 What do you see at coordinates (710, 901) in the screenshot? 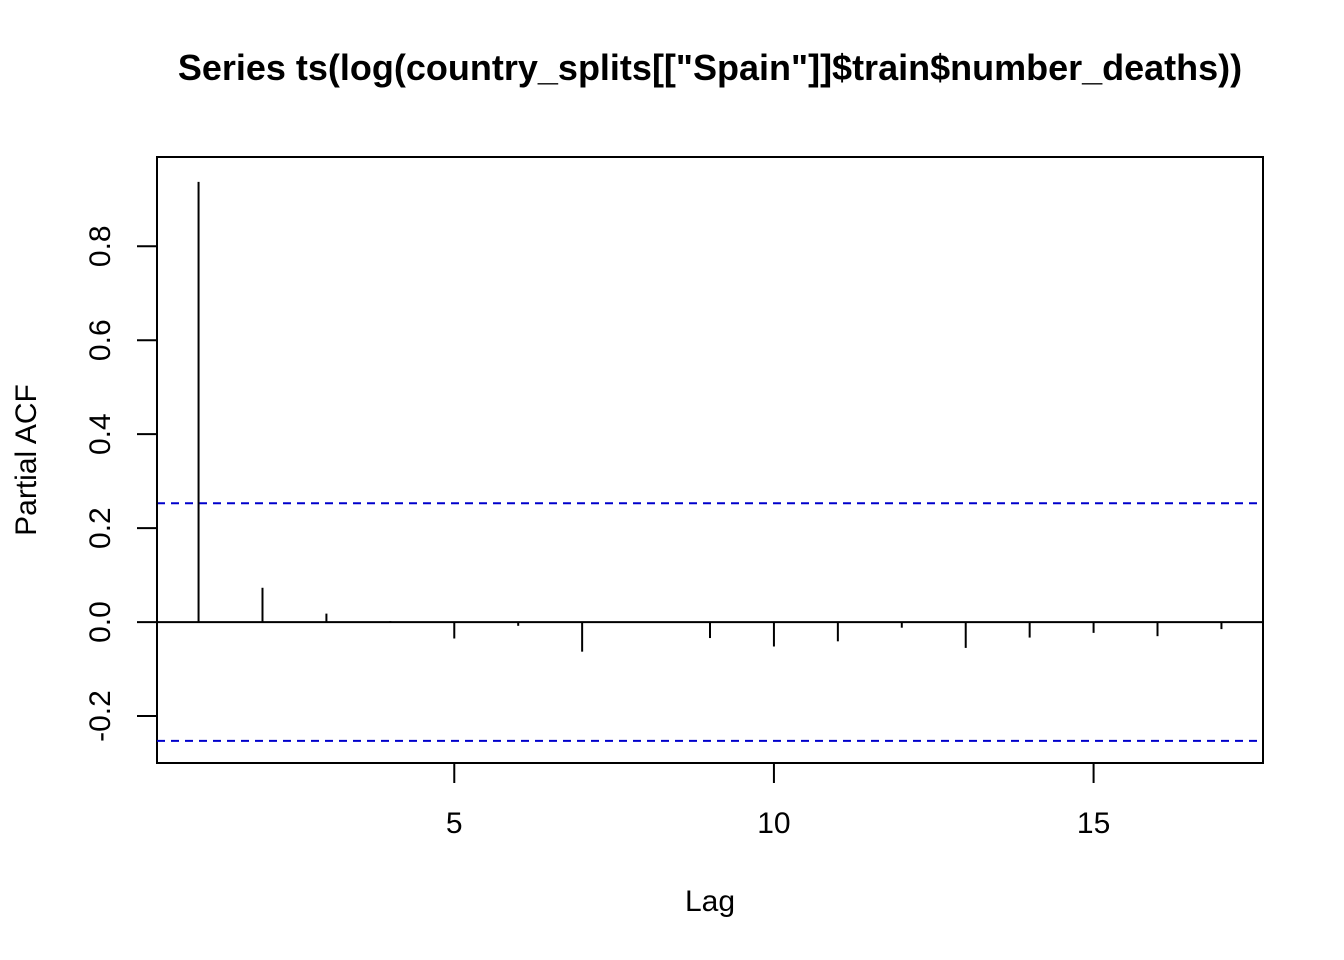
I see `x-axis-label: Lag` at bounding box center [710, 901].